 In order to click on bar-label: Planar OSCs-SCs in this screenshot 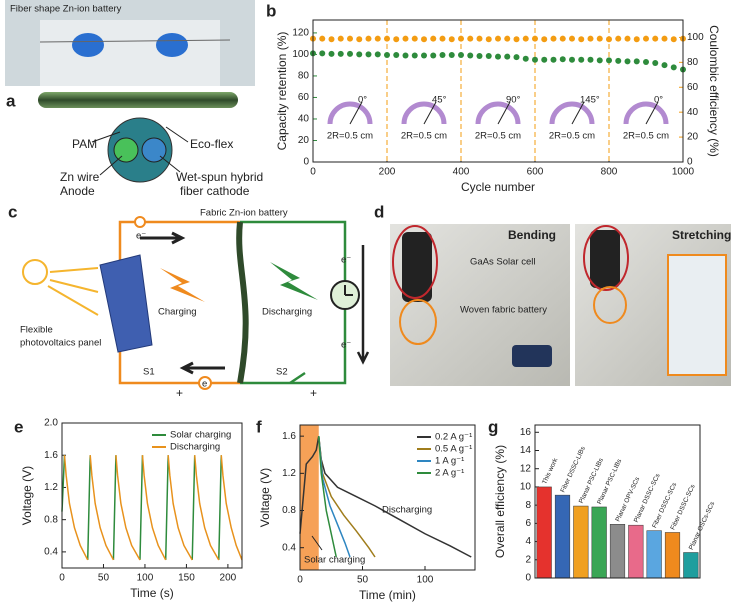, I will do `click(702, 525)`.